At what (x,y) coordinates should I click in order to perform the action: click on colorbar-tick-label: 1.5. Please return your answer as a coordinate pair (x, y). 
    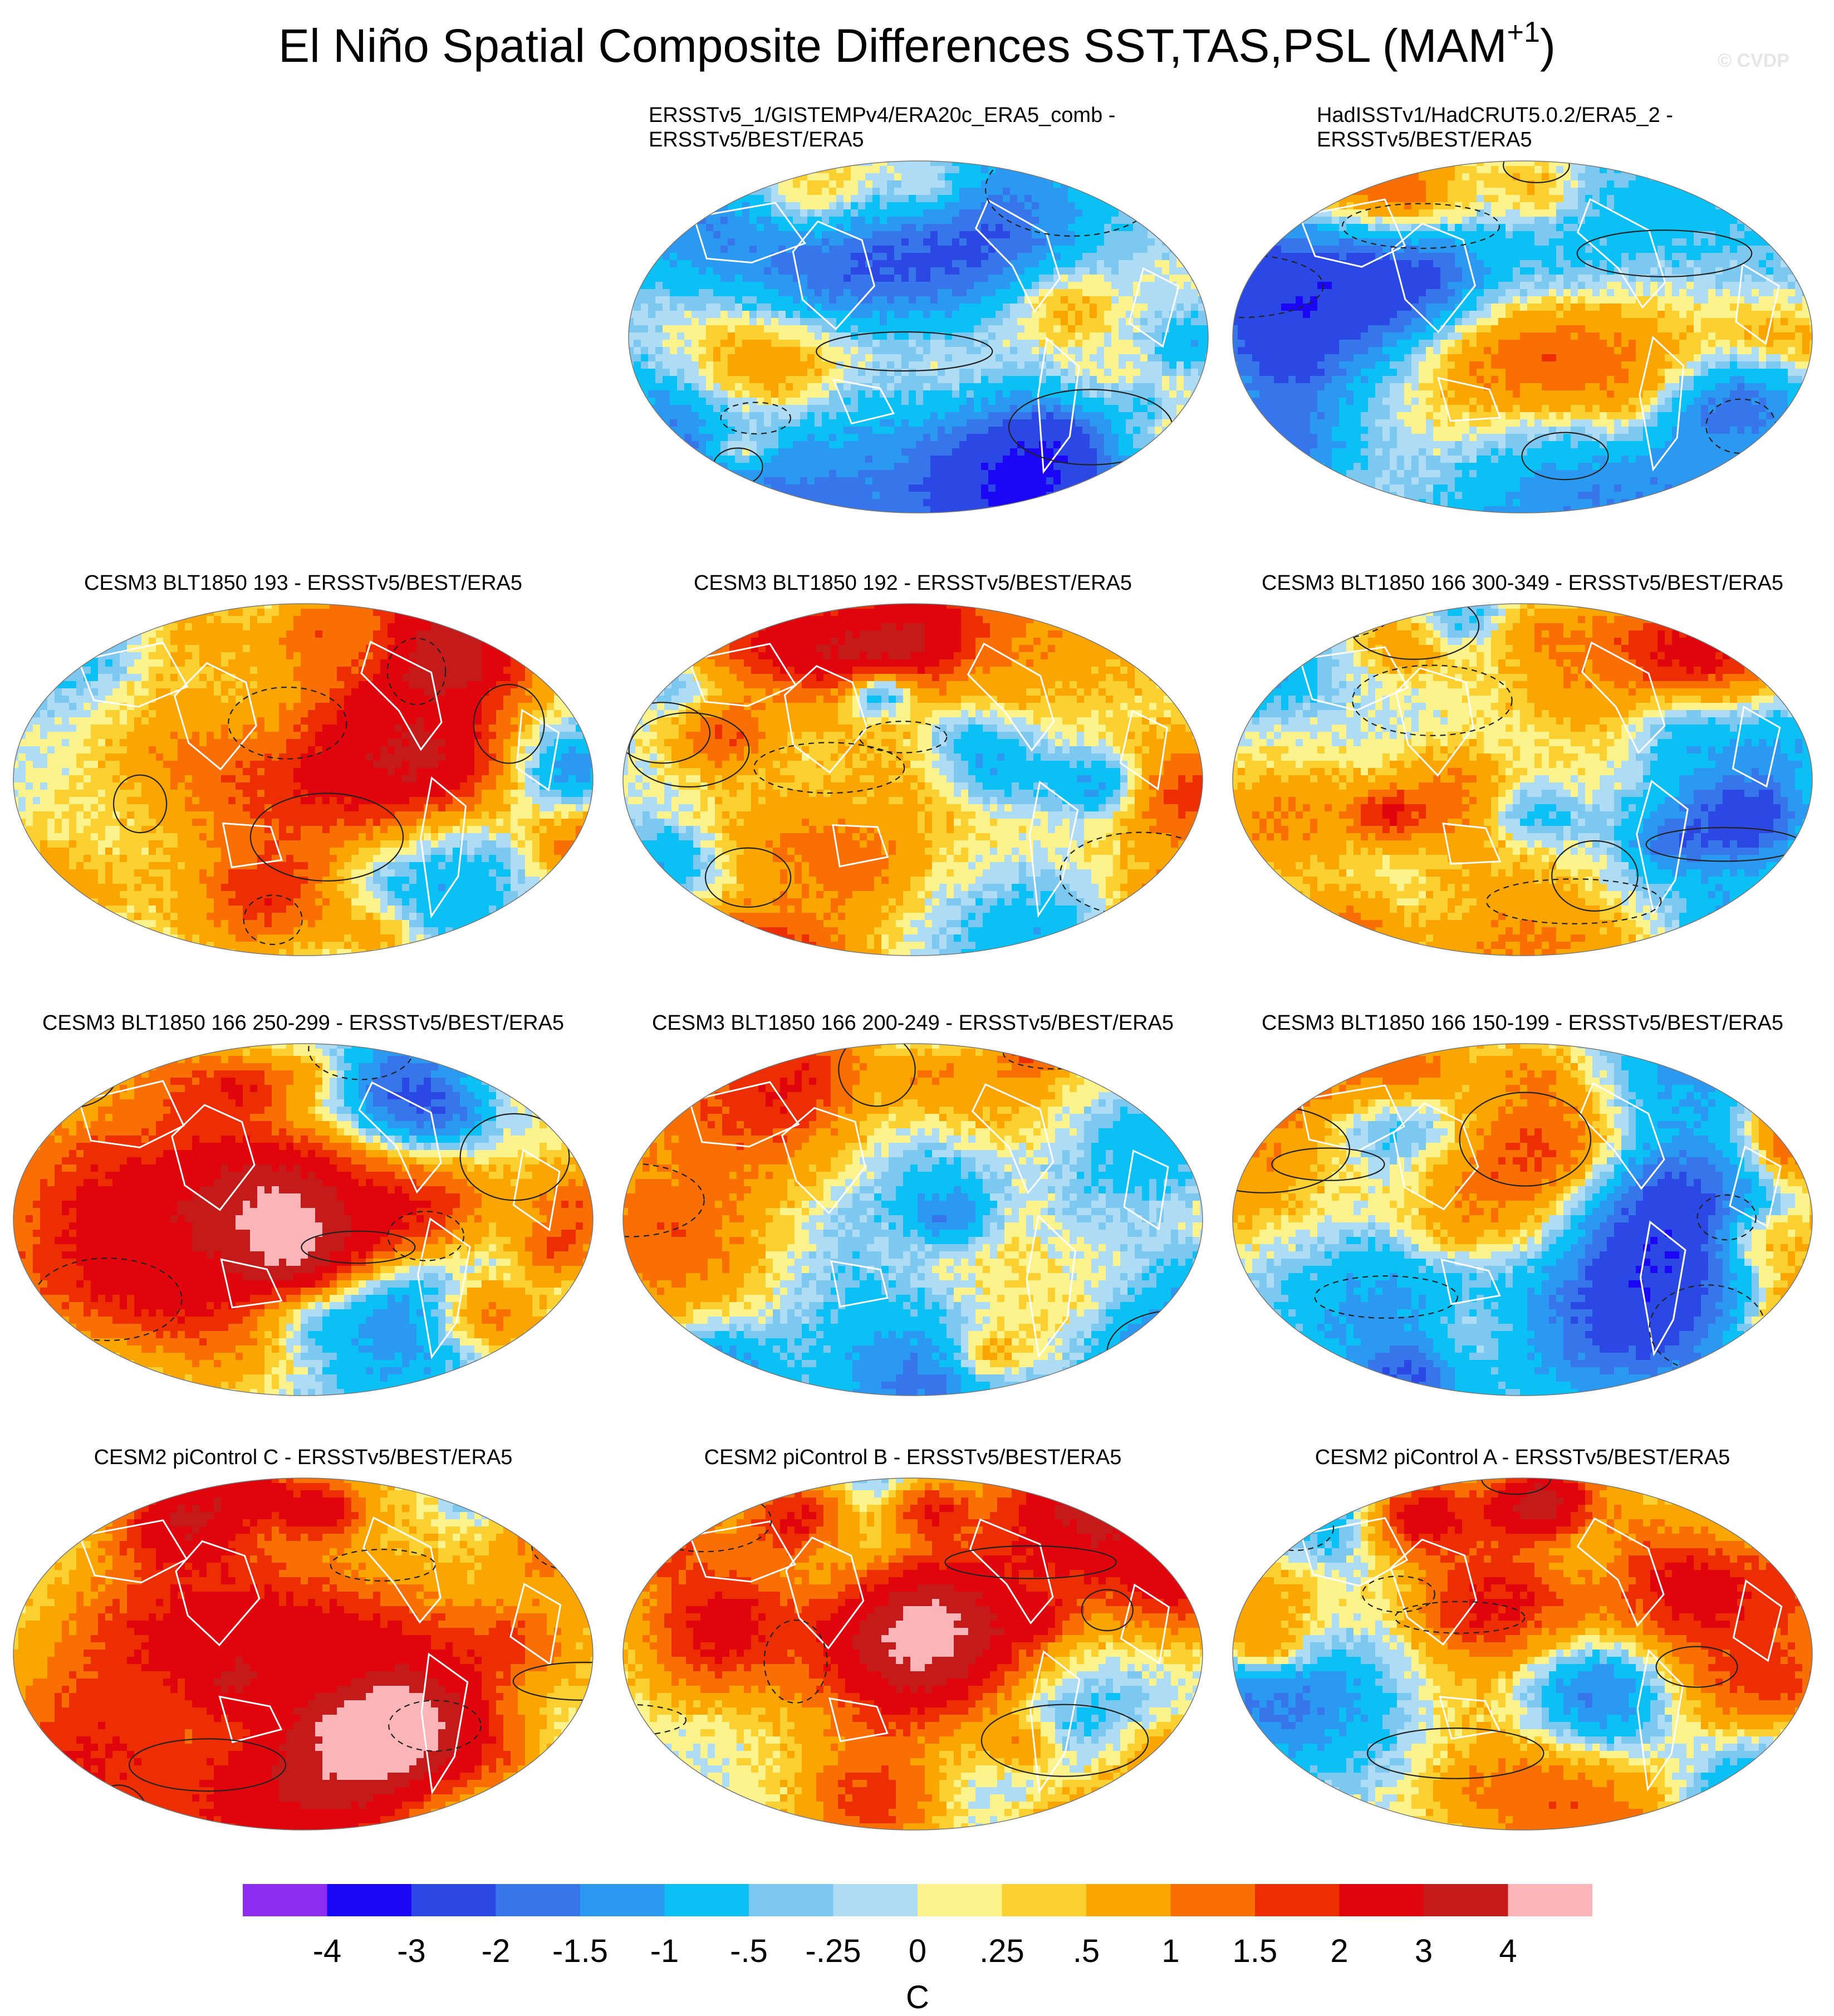
    Looking at the image, I should click on (1255, 1951).